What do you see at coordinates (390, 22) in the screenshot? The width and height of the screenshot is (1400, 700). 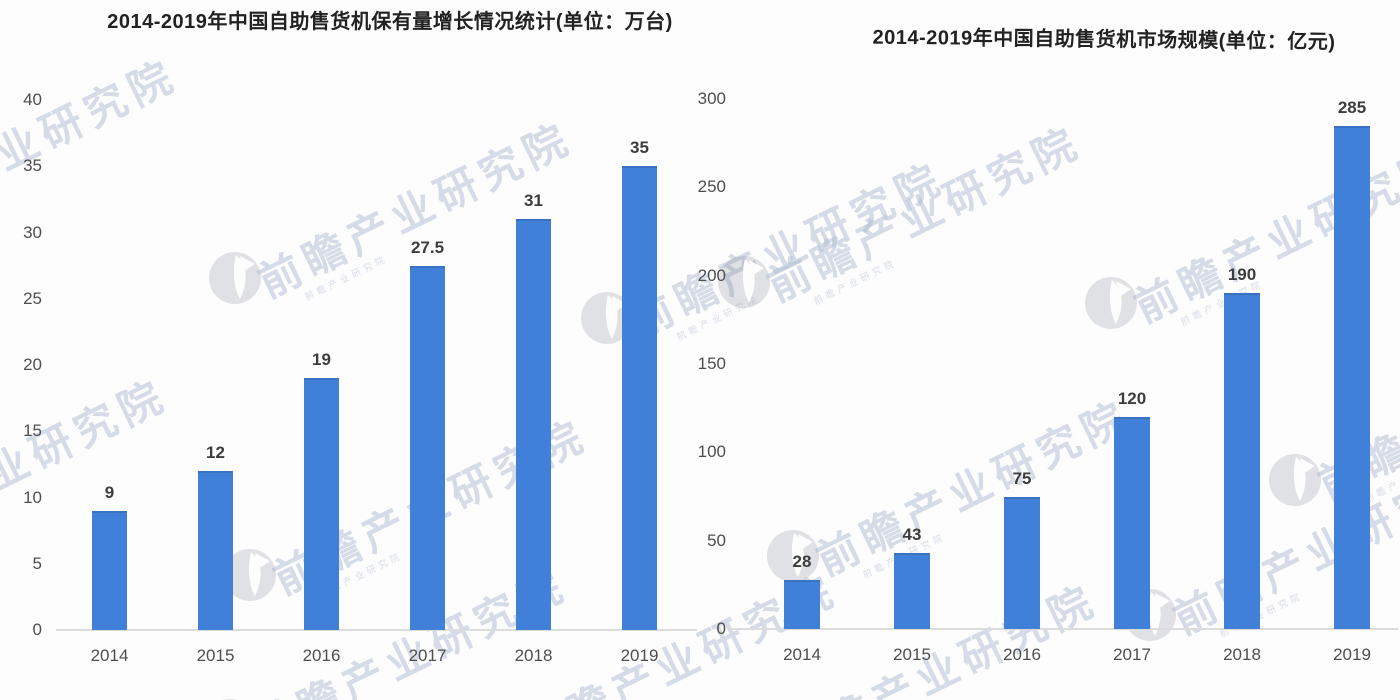 I see `chart-title-holdings: 2014-2019年中国自助售货机保有量增长情况统计(单位：万台)` at bounding box center [390, 22].